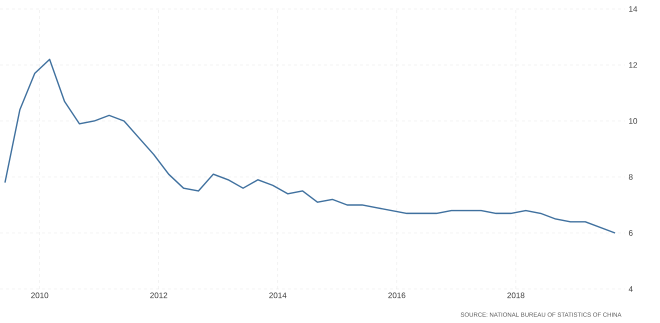  What do you see at coordinates (277, 295) in the screenshot?
I see `x-tick-label: 2014` at bounding box center [277, 295].